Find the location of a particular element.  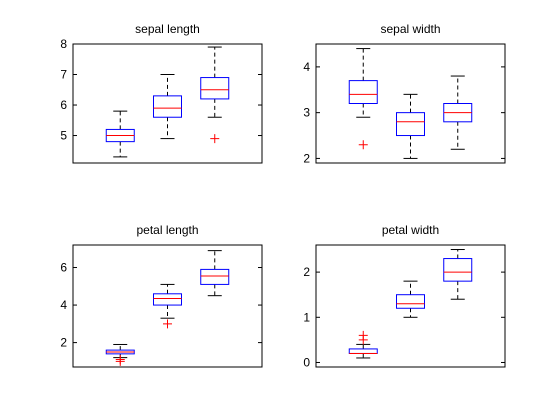

subplot-petal-length: petal length 2 4 6 is located at coordinates (161, 295).